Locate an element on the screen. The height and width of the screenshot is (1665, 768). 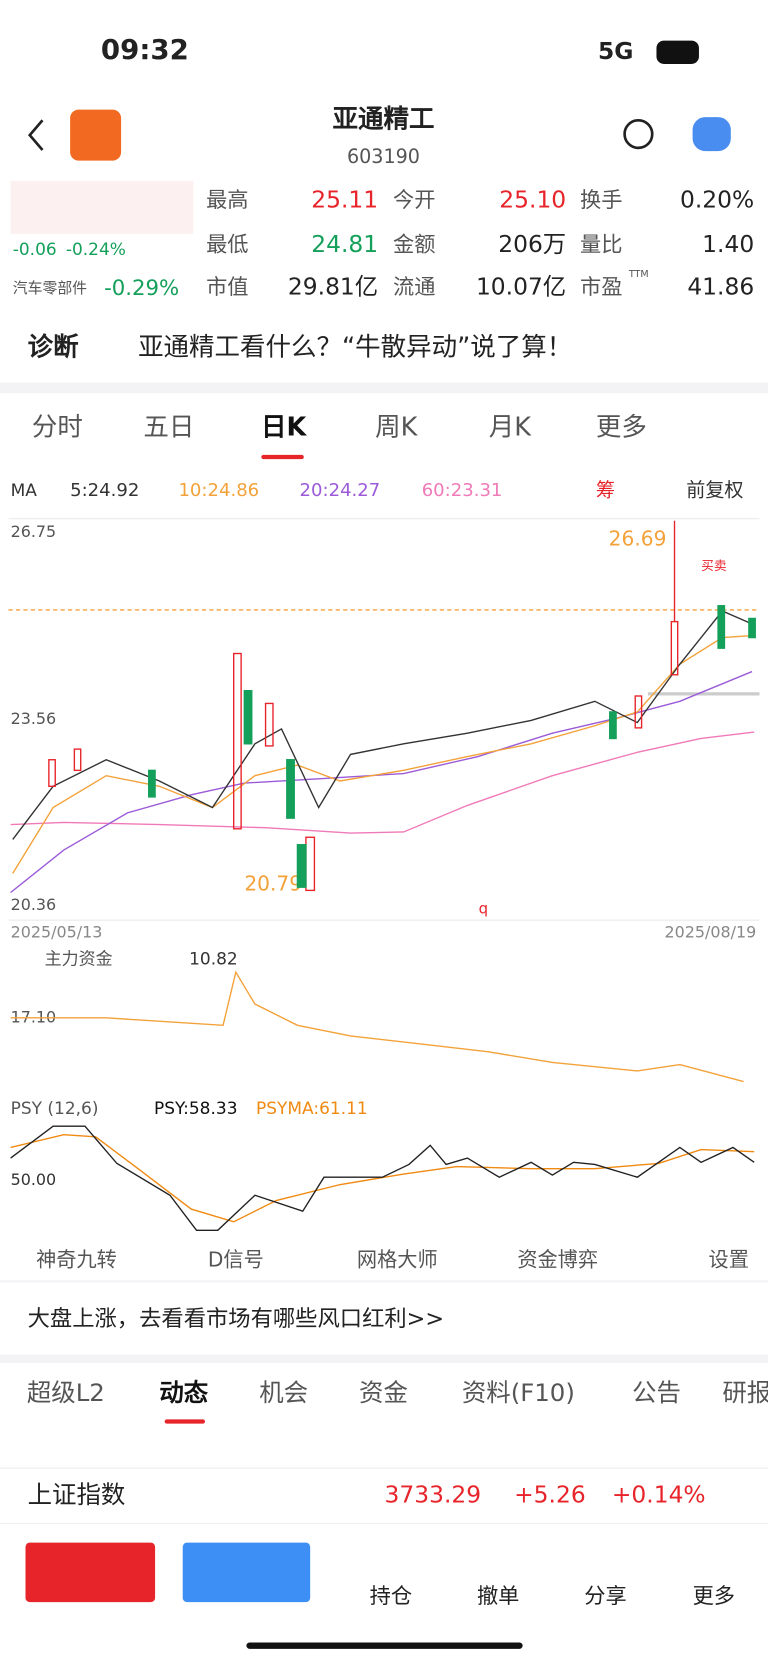
signal: 买卖 is located at coordinates (714, 566).